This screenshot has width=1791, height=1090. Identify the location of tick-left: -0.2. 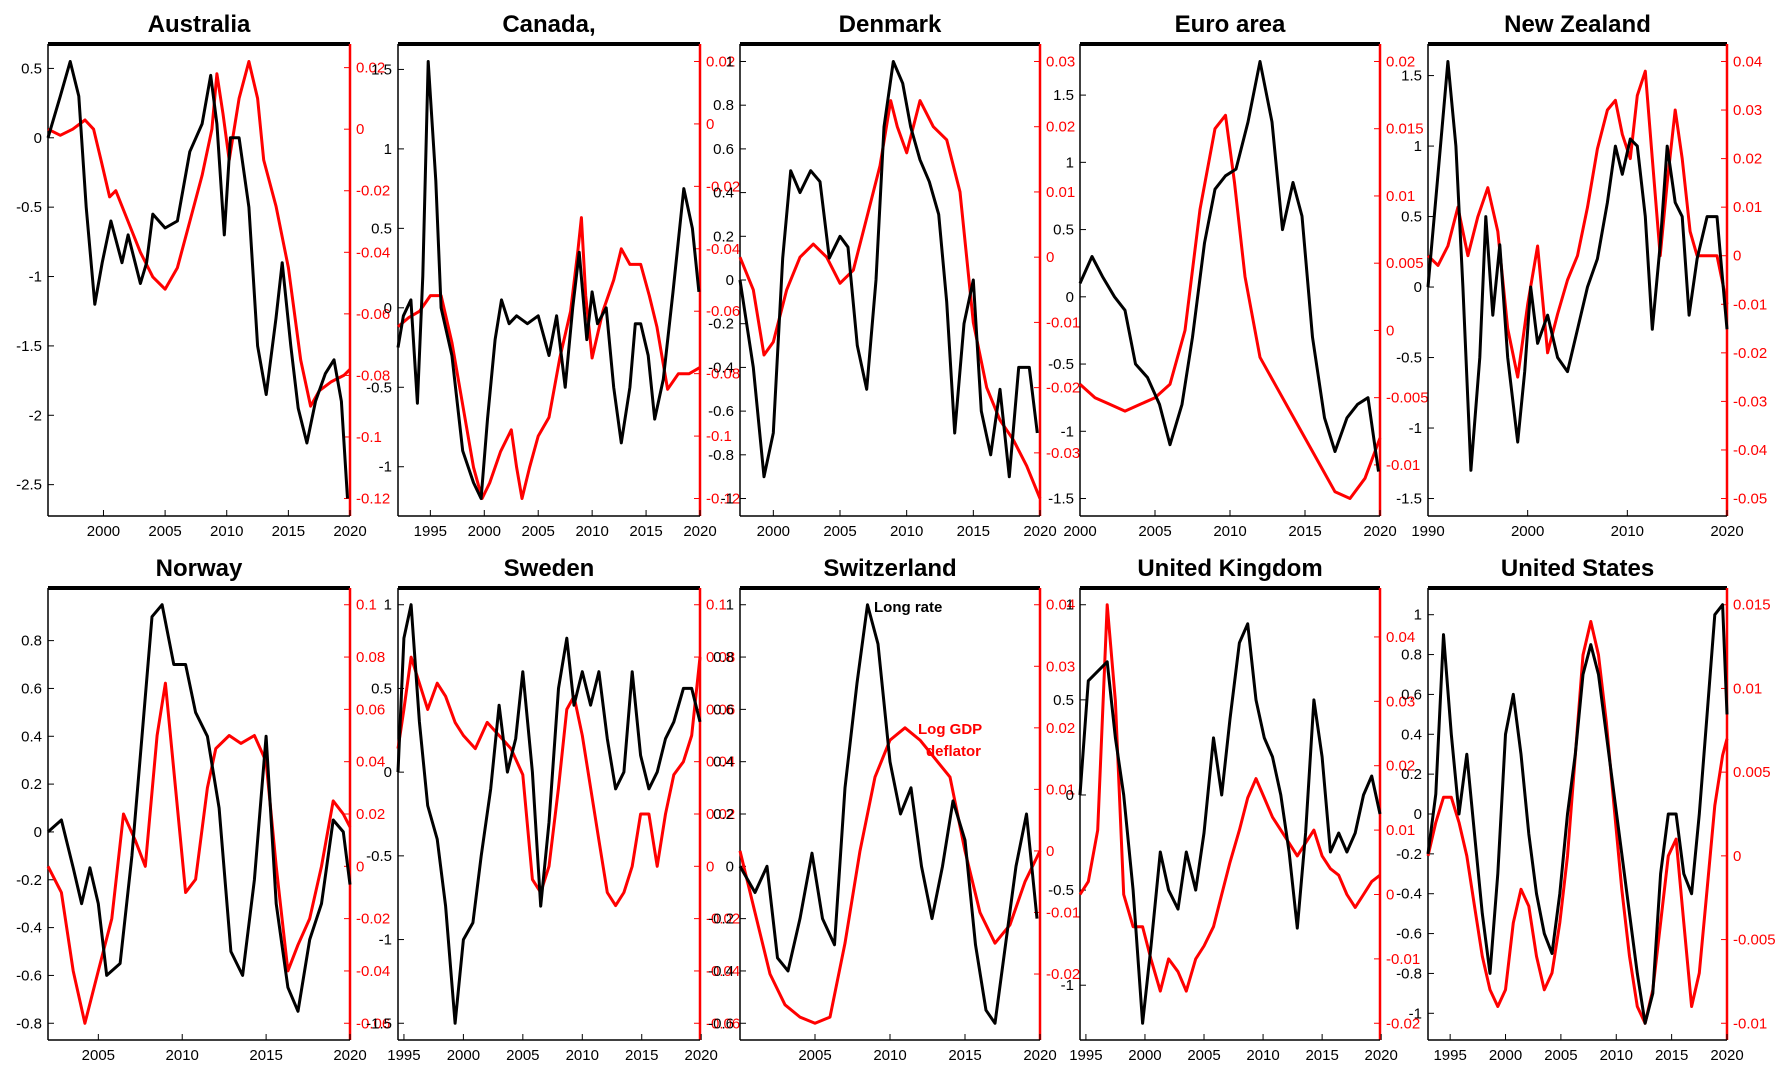
(1409, 854).